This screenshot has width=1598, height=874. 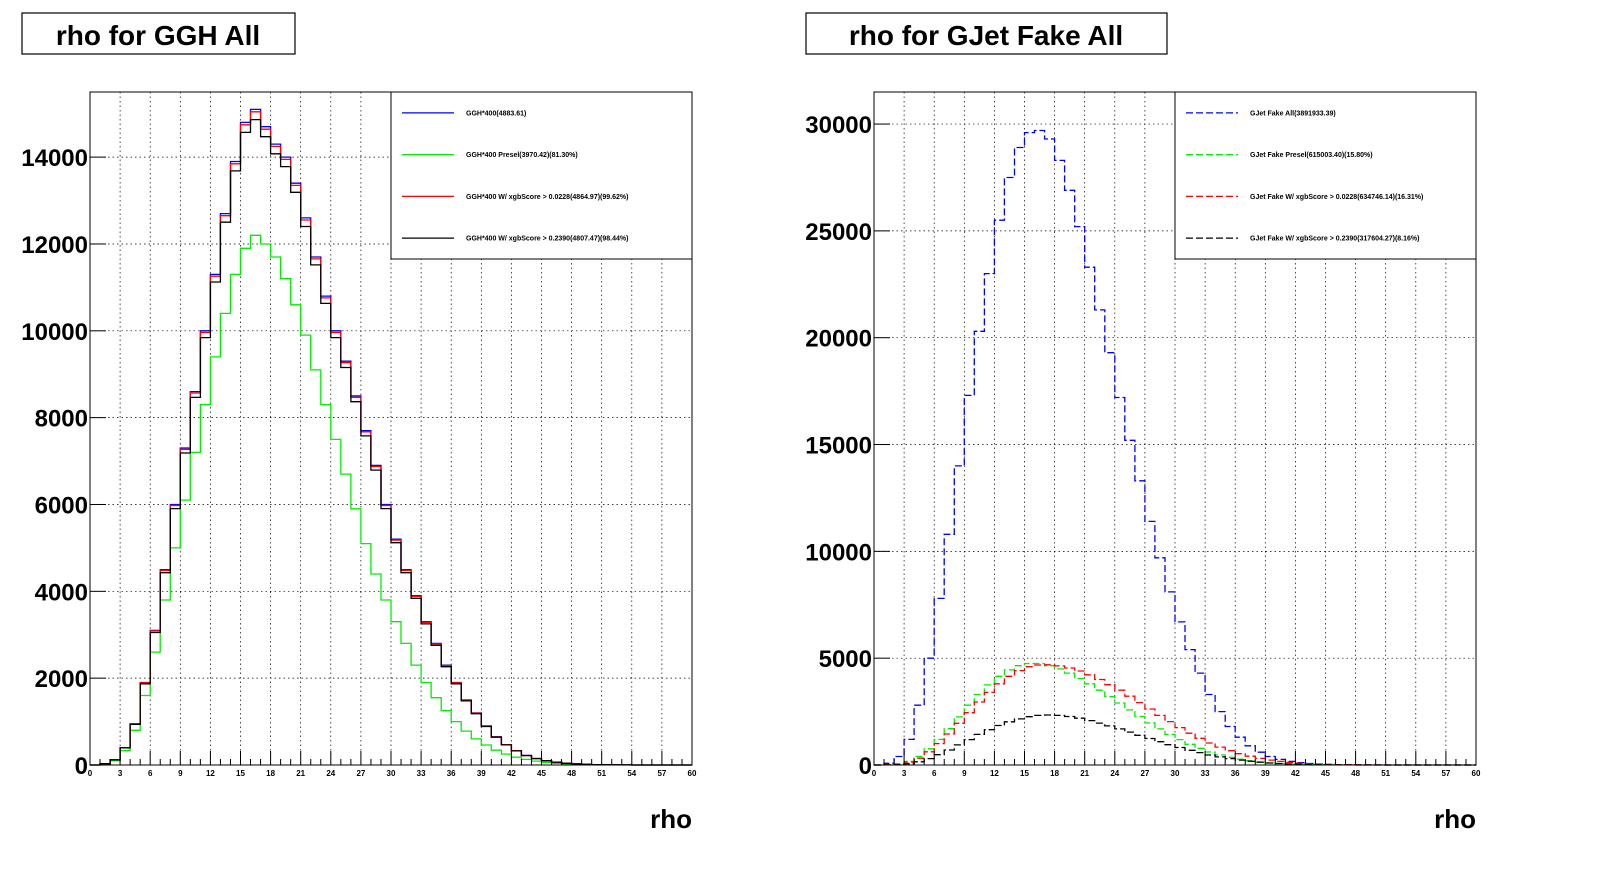 I want to click on legend-label: GJet Fake Presel(615003.40)(15.80%), so click(x=1311, y=155).